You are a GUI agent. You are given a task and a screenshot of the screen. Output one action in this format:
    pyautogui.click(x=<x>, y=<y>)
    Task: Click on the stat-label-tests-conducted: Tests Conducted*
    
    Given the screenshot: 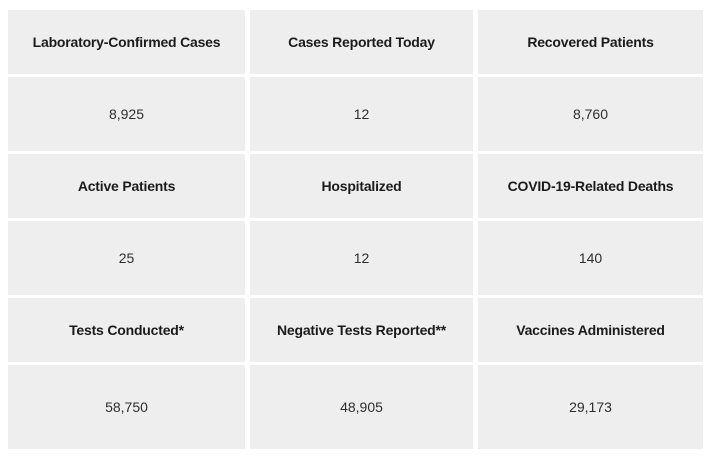 What is the action you would take?
    pyautogui.click(x=126, y=330)
    